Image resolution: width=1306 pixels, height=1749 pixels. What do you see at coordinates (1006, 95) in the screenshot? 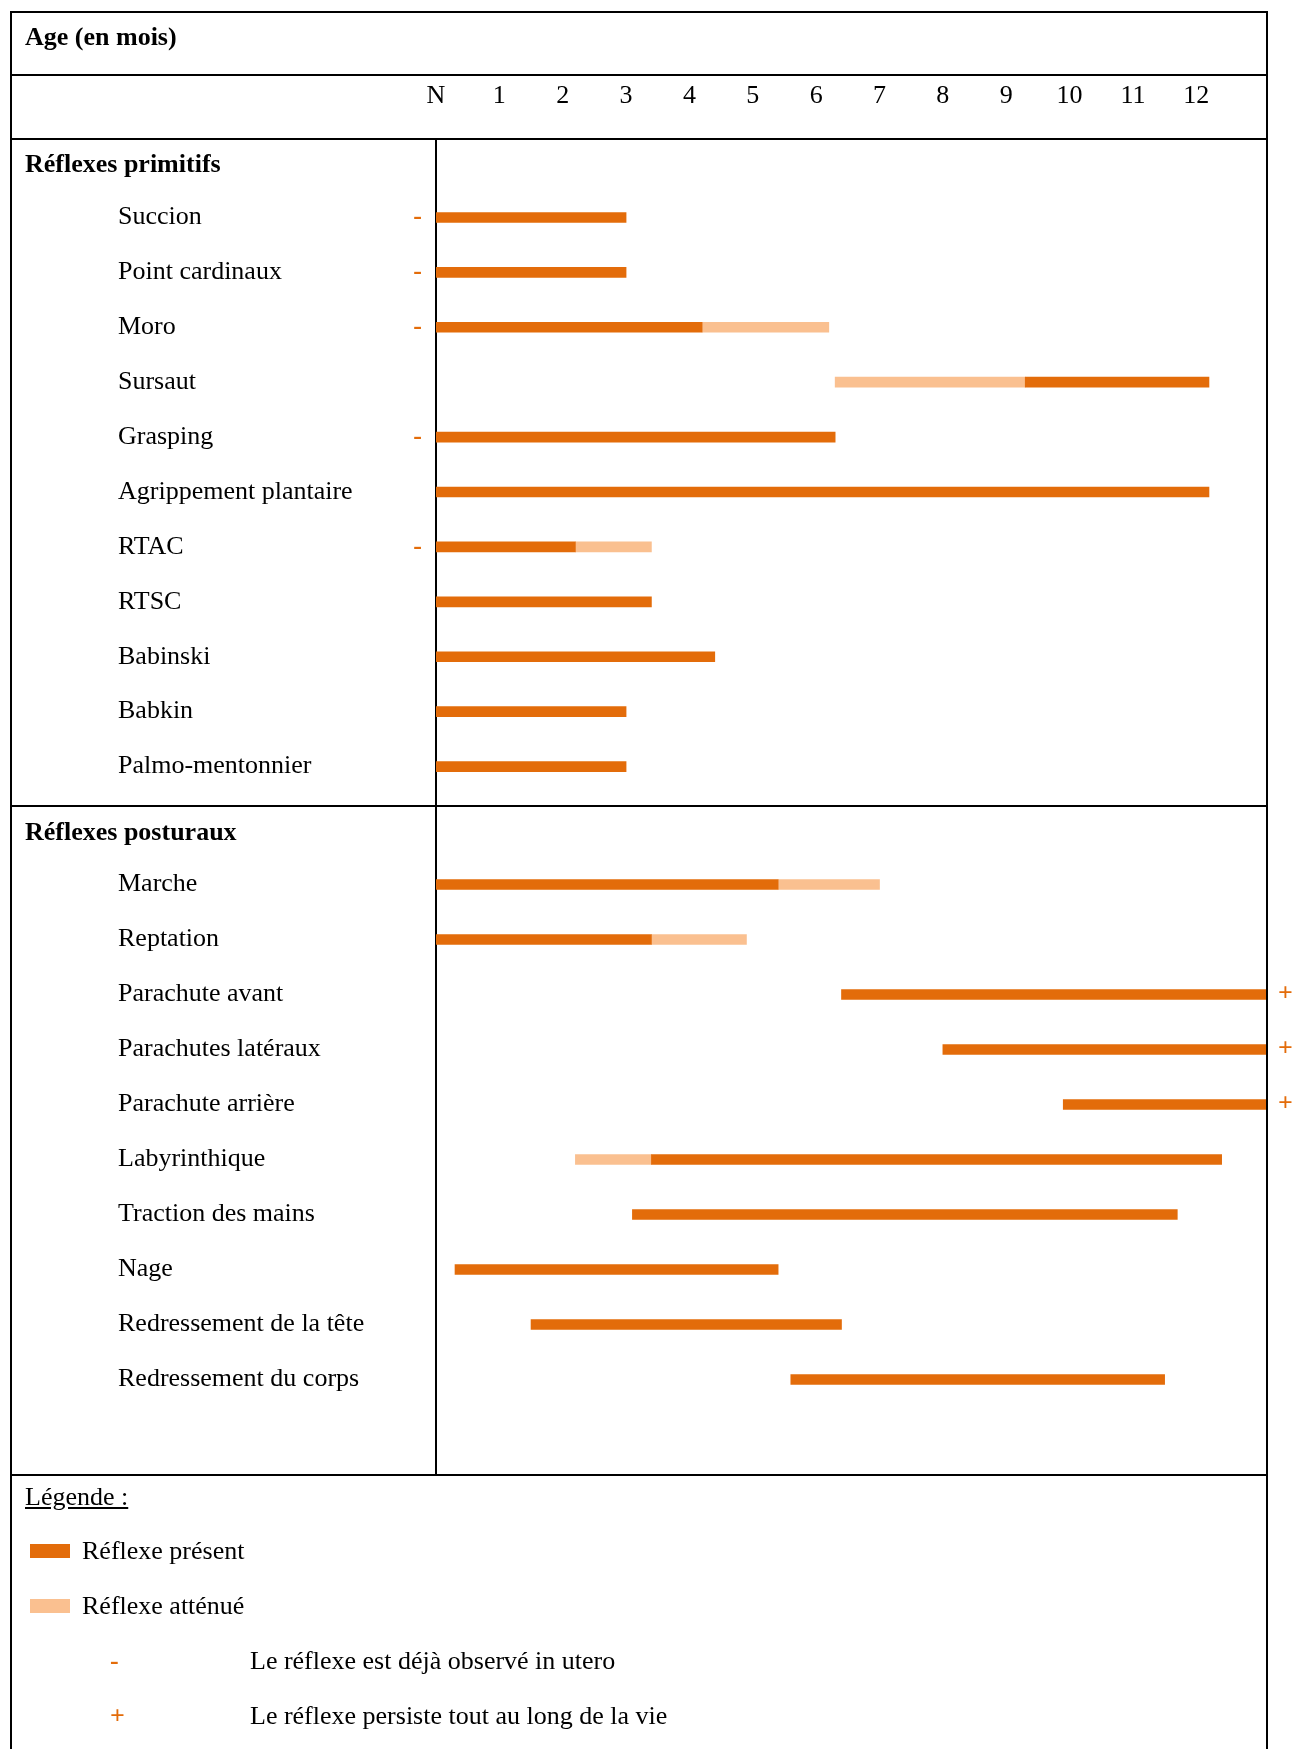
I see `x-tick-label: 9` at bounding box center [1006, 95].